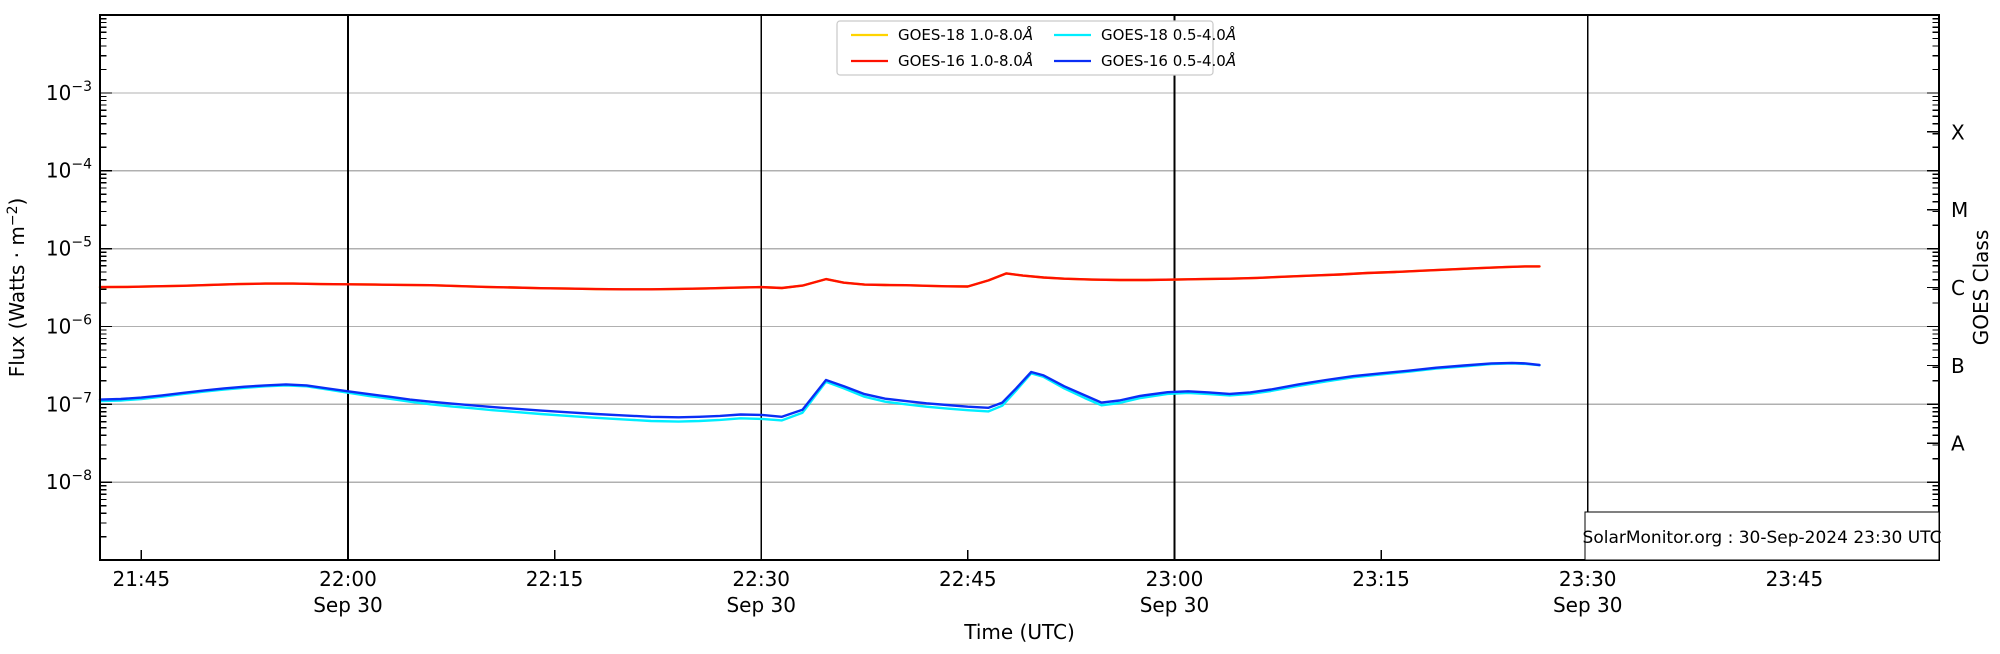 The height and width of the screenshot is (654, 2000). I want to click on goes-class-label: A, so click(1958, 444).